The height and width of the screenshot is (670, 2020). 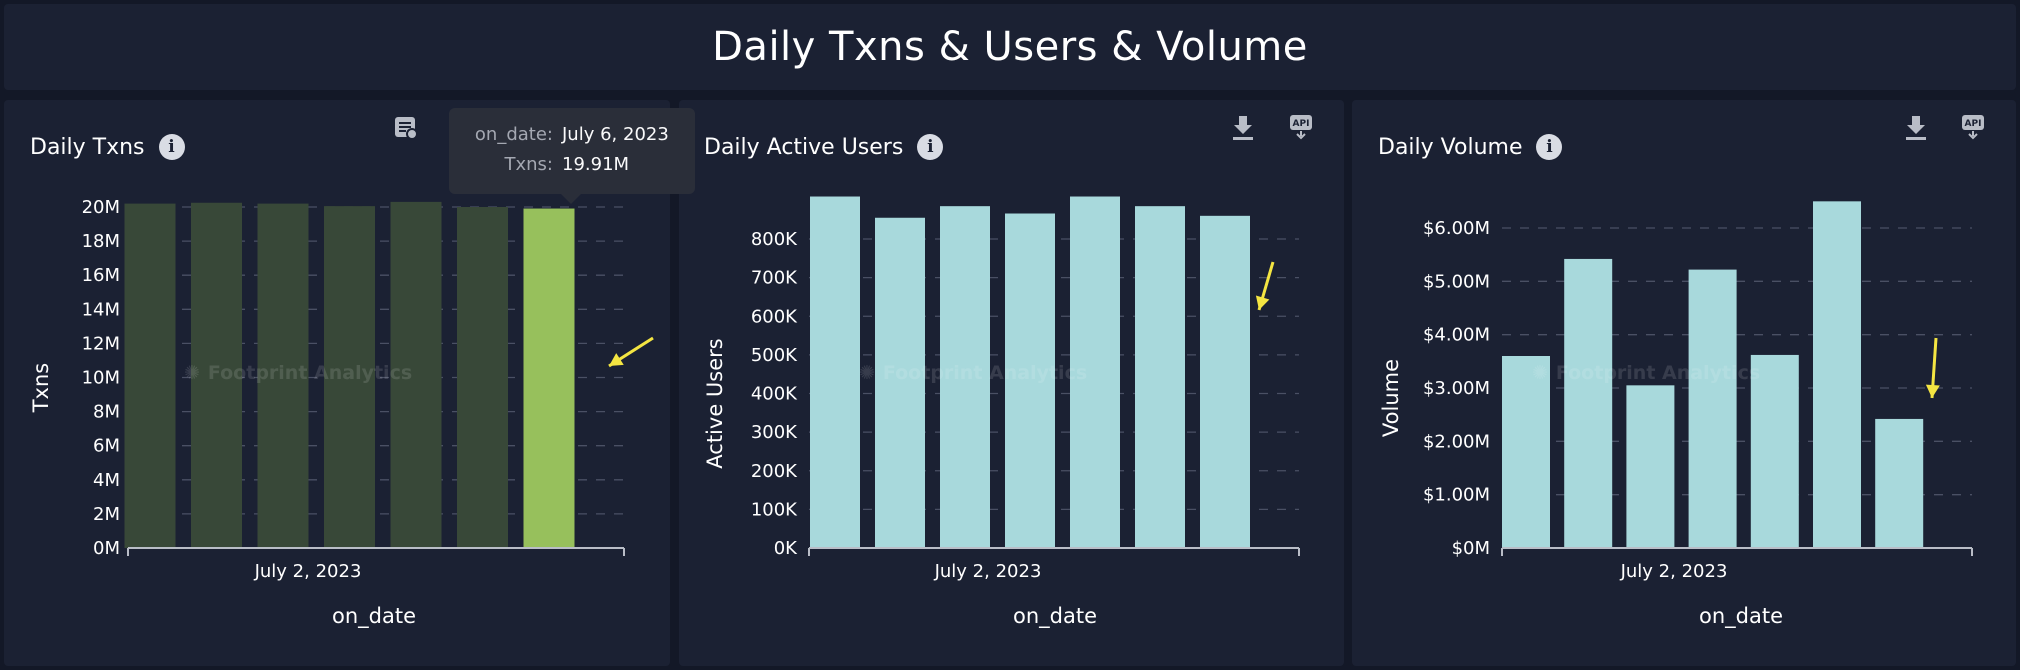 What do you see at coordinates (715, 403) in the screenshot?
I see `y-axis-title: Active Users` at bounding box center [715, 403].